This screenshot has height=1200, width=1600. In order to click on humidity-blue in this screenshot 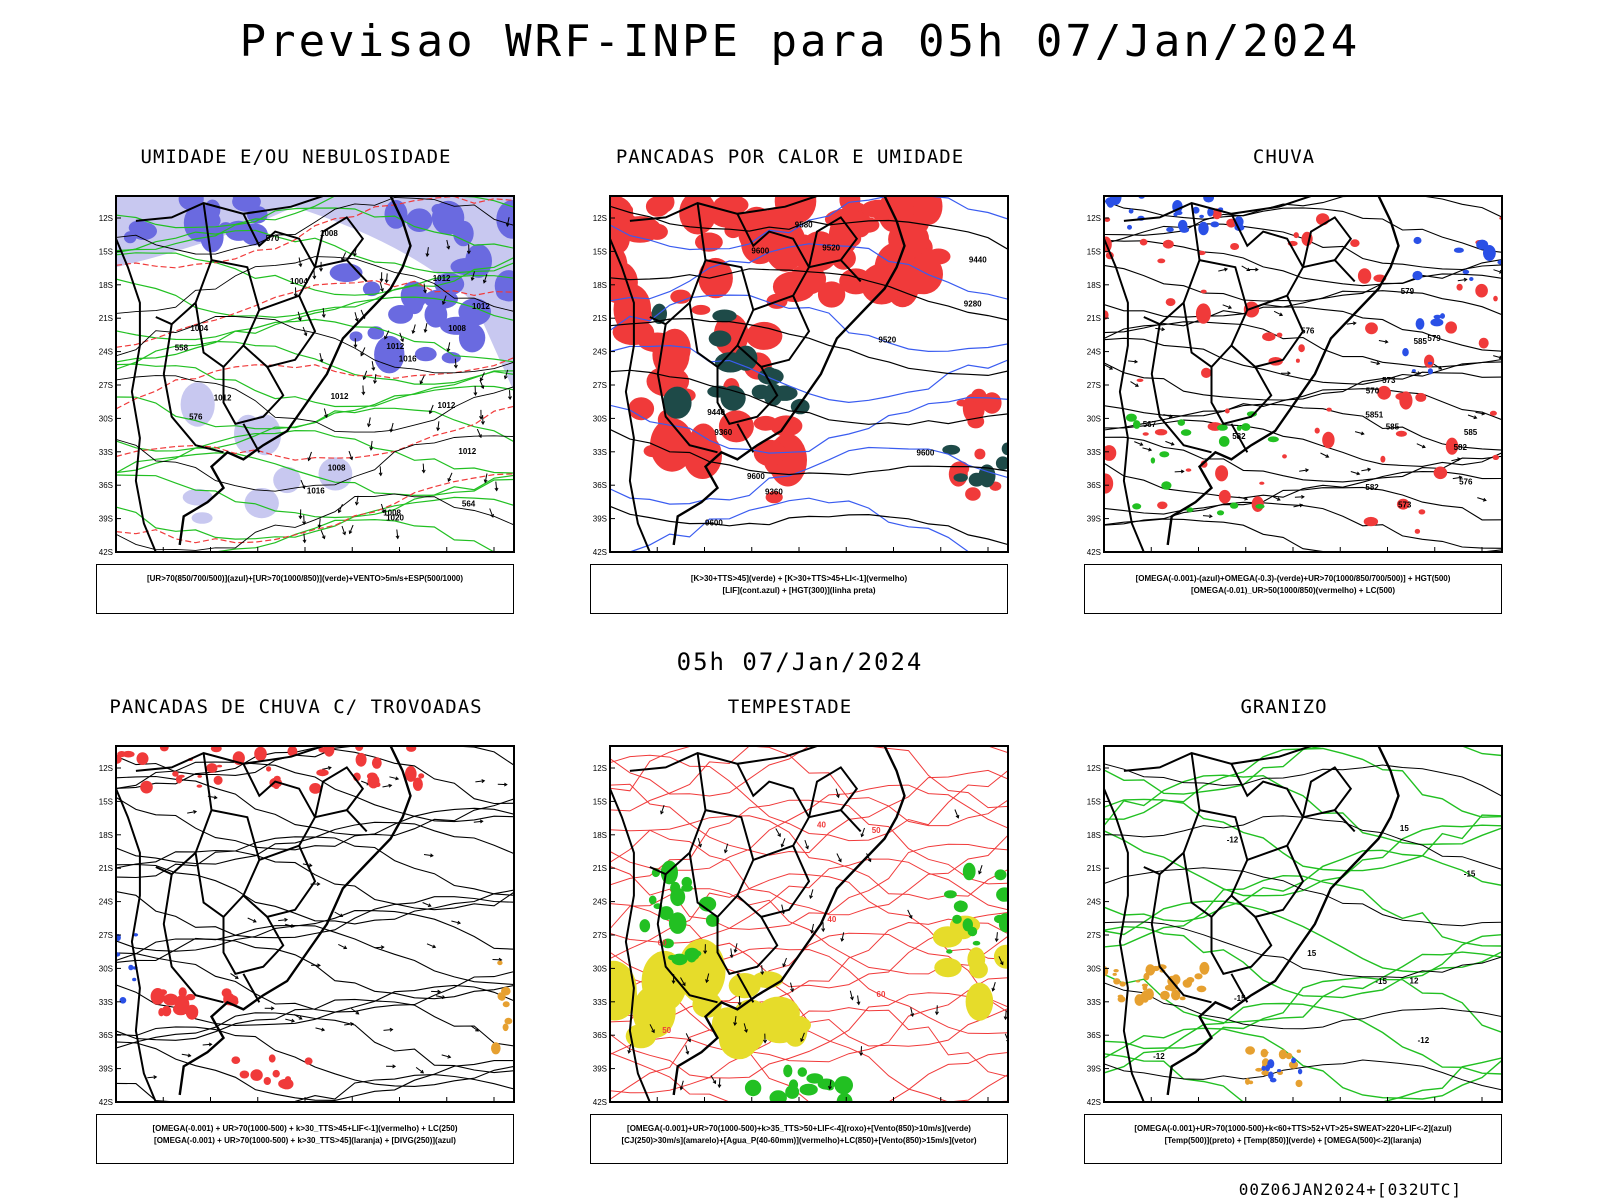, I will do `click(421, 287)`.